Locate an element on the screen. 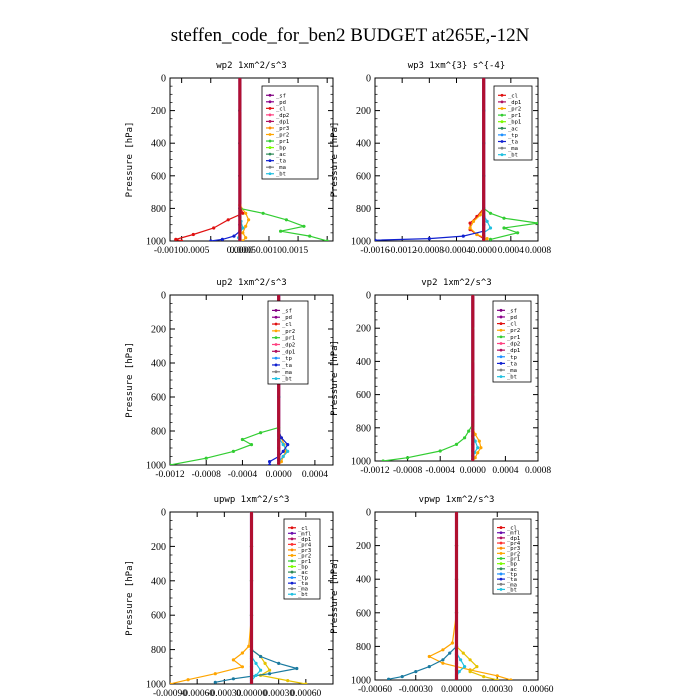  legend-label: _pr1 is located at coordinates (513, 560).